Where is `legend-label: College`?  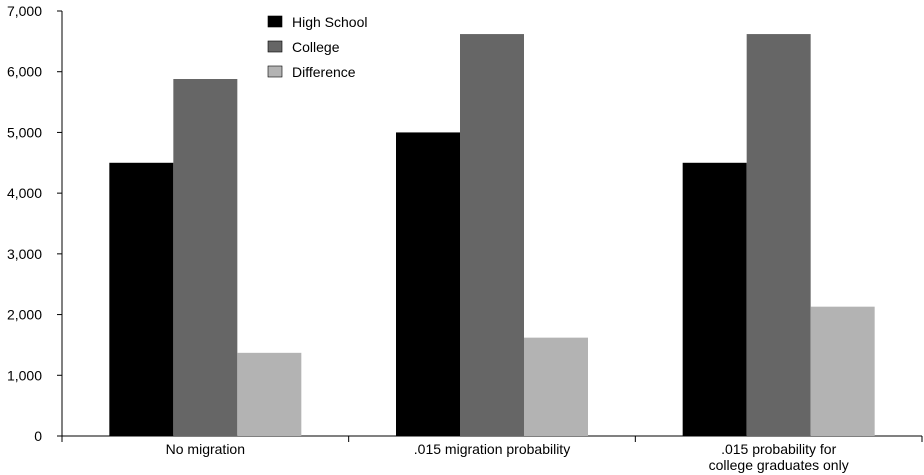
legend-label: College is located at coordinates (316, 47).